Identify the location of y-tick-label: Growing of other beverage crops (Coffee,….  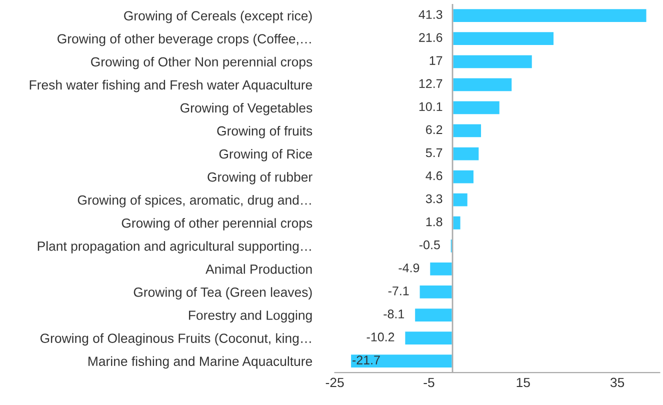
(184, 40).